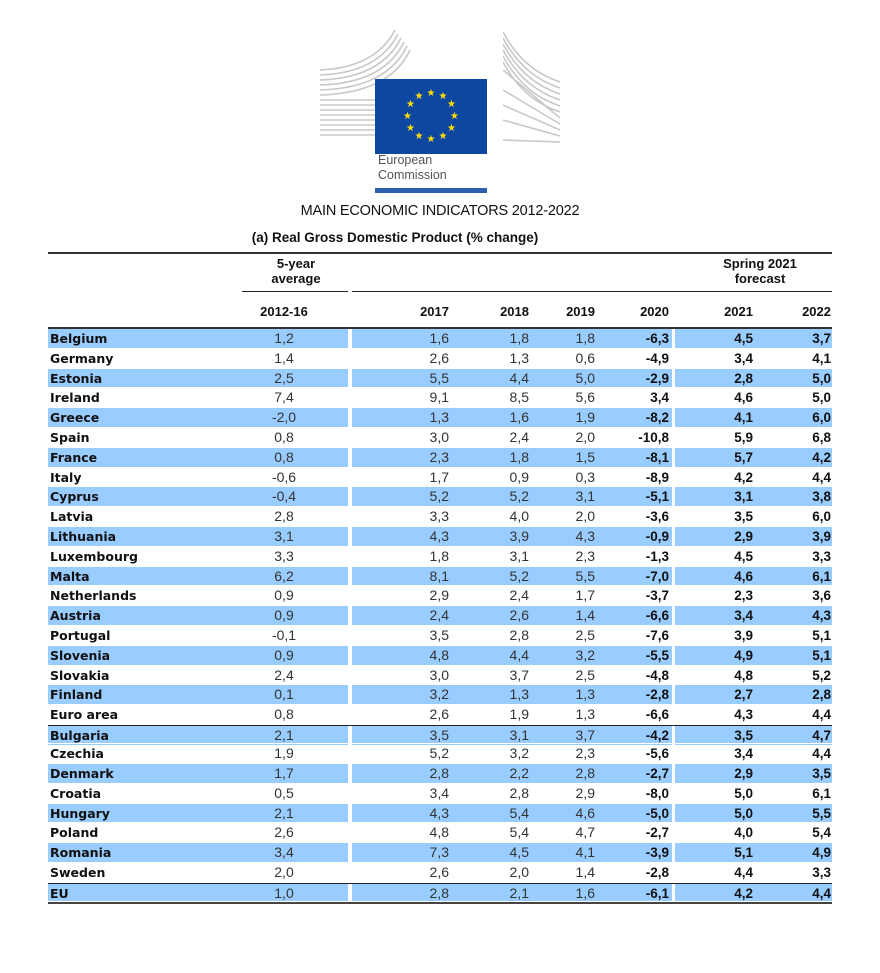 The height and width of the screenshot is (973, 880). Describe the element at coordinates (439, 595) in the screenshot. I see `value-2017: 2,9` at that location.